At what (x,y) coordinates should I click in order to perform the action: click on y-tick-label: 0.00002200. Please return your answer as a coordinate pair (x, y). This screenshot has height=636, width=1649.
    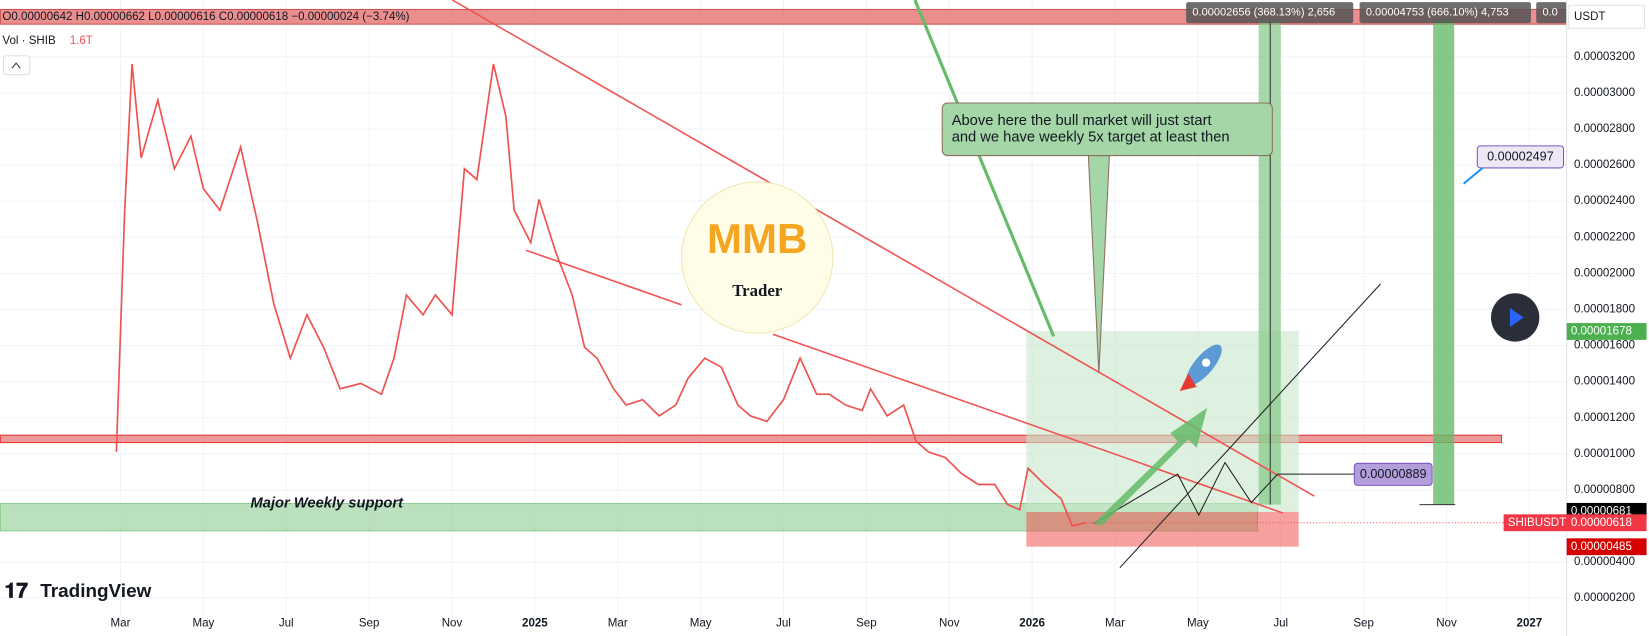
    Looking at the image, I should click on (1604, 237).